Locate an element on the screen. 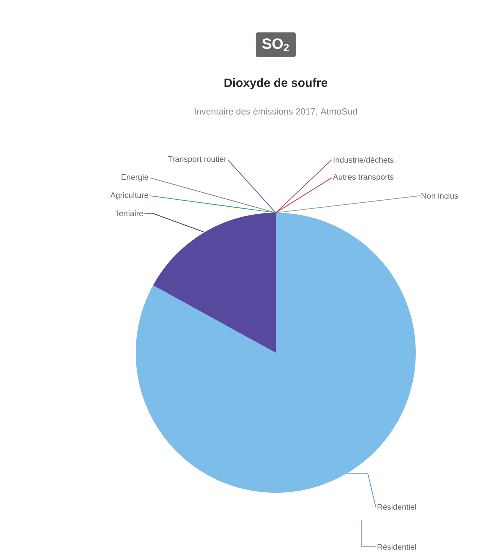  category-label: Transport routier is located at coordinates (197, 160).